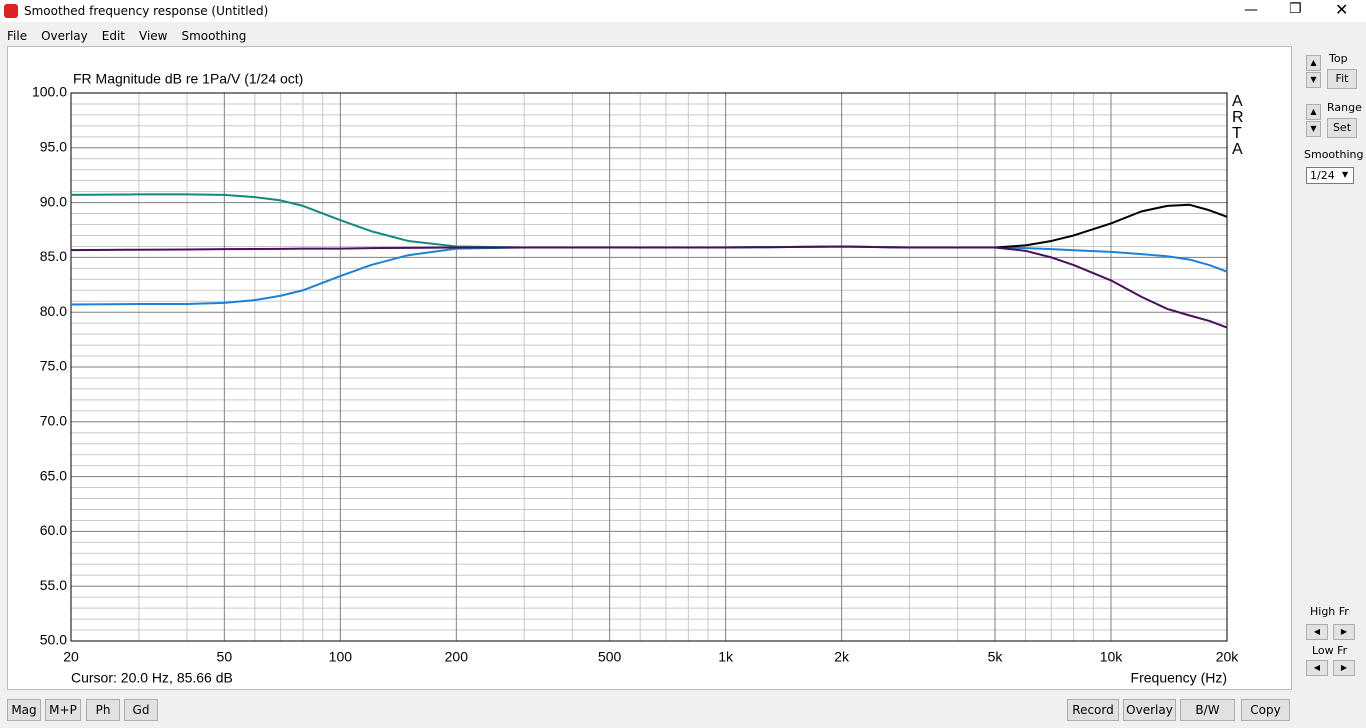 The width and height of the screenshot is (1366, 728). Describe the element at coordinates (49, 92) in the screenshot. I see `y-tick-label: 100.0` at that location.